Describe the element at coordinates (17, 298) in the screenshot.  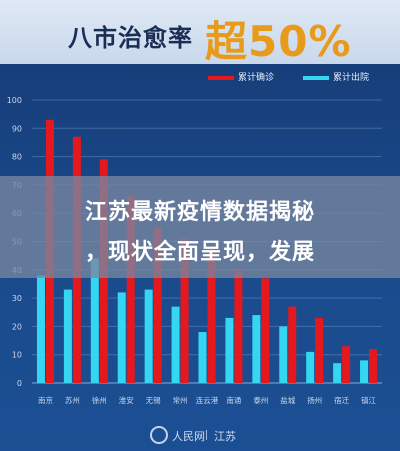
I see `y-tick-label: 30` at that location.